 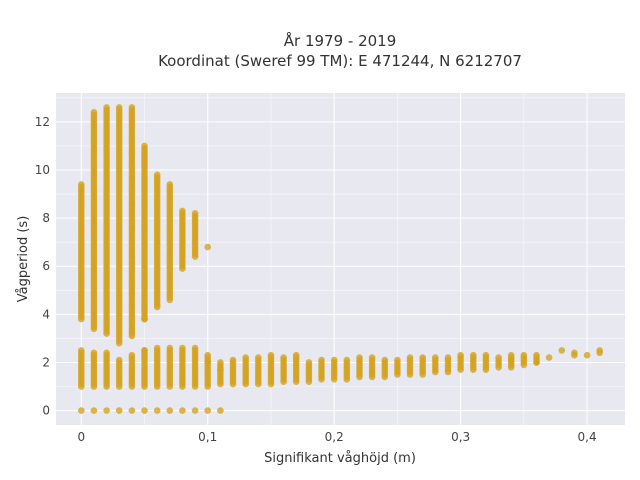 I want to click on x-tick-label: 0,4, so click(x=587, y=437).